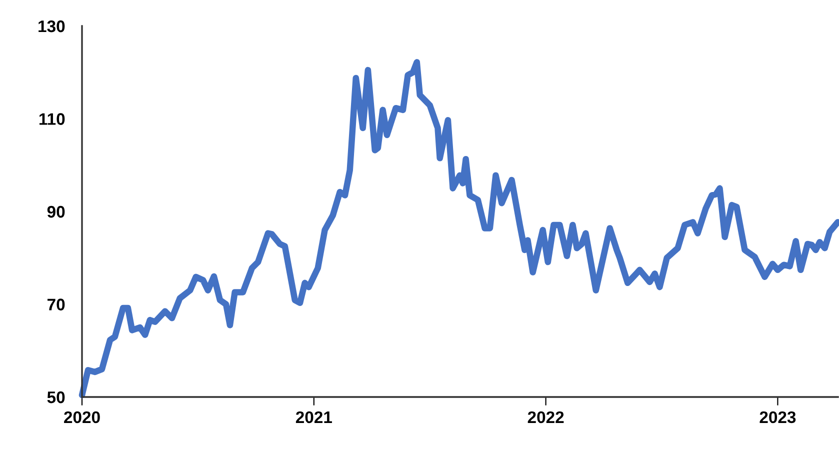 The image size is (839, 451). What do you see at coordinates (314, 417) in the screenshot?
I see `x-tick-label: 2021` at bounding box center [314, 417].